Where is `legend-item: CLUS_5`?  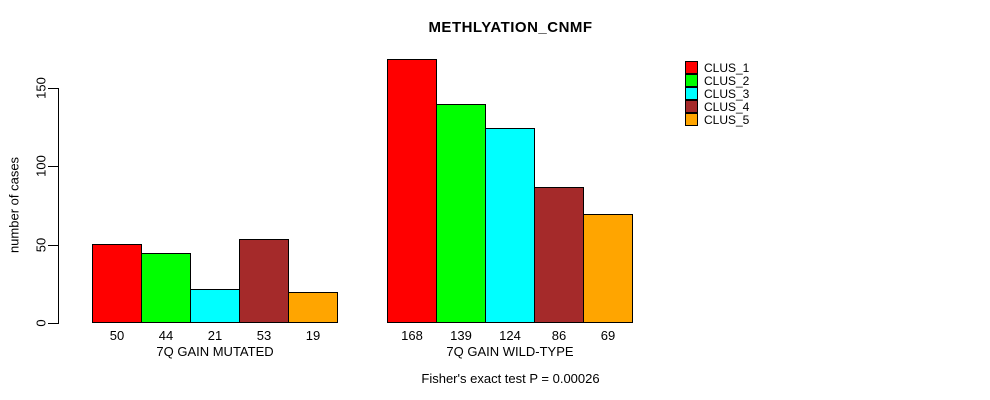 legend-item: CLUS_5 is located at coordinates (717, 119).